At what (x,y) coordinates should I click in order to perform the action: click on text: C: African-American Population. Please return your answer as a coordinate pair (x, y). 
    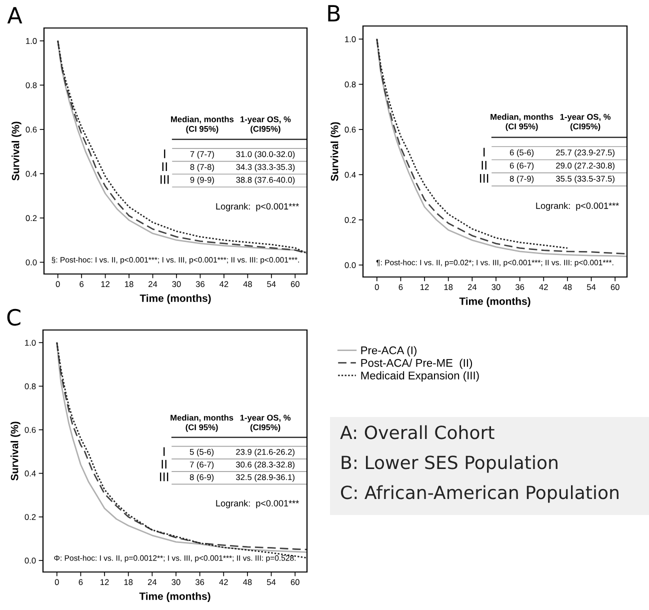
    Looking at the image, I should click on (479, 494).